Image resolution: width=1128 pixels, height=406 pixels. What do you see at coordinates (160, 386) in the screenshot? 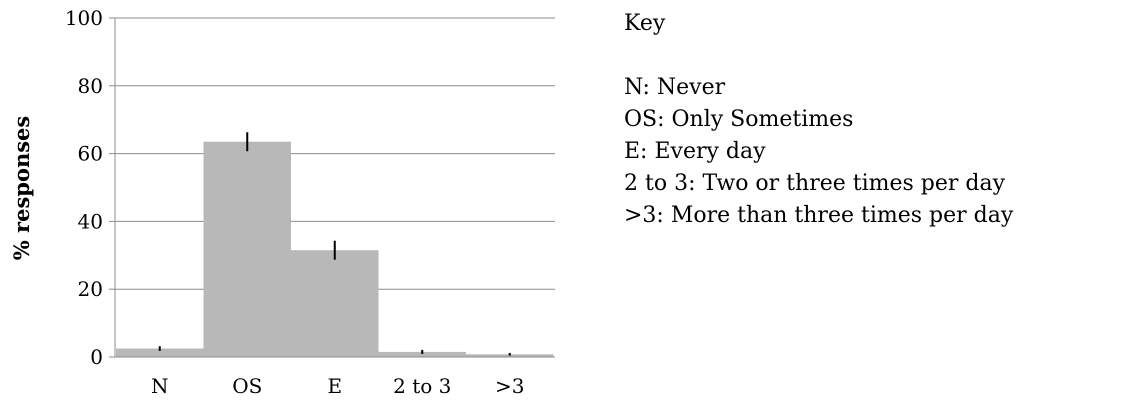
I see `x-tick-label: N` at bounding box center [160, 386].